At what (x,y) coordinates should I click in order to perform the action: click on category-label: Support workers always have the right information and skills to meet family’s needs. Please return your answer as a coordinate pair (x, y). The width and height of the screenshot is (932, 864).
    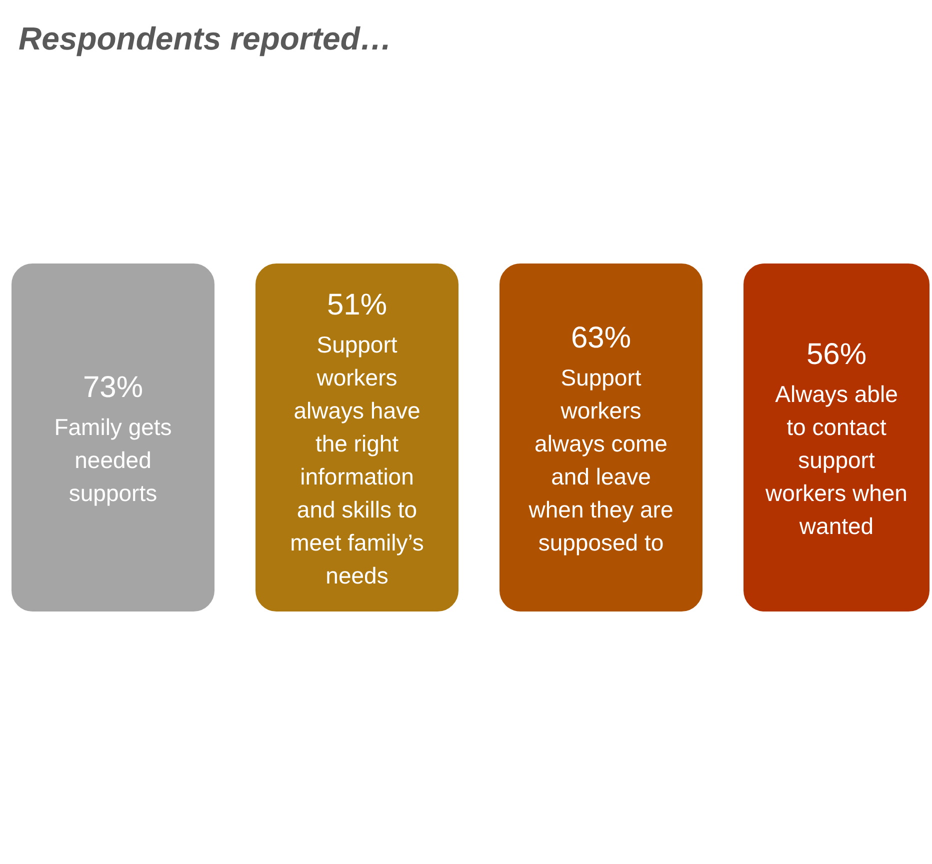
    Looking at the image, I should click on (357, 460).